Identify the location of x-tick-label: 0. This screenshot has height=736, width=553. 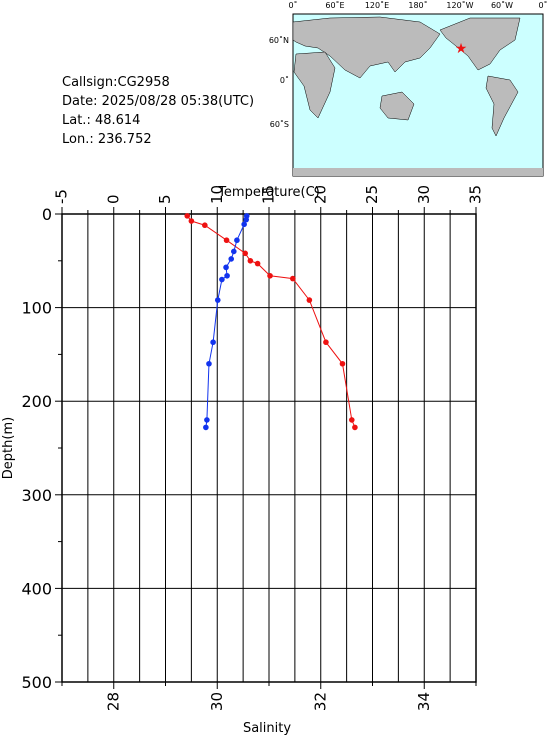
(113, 199).